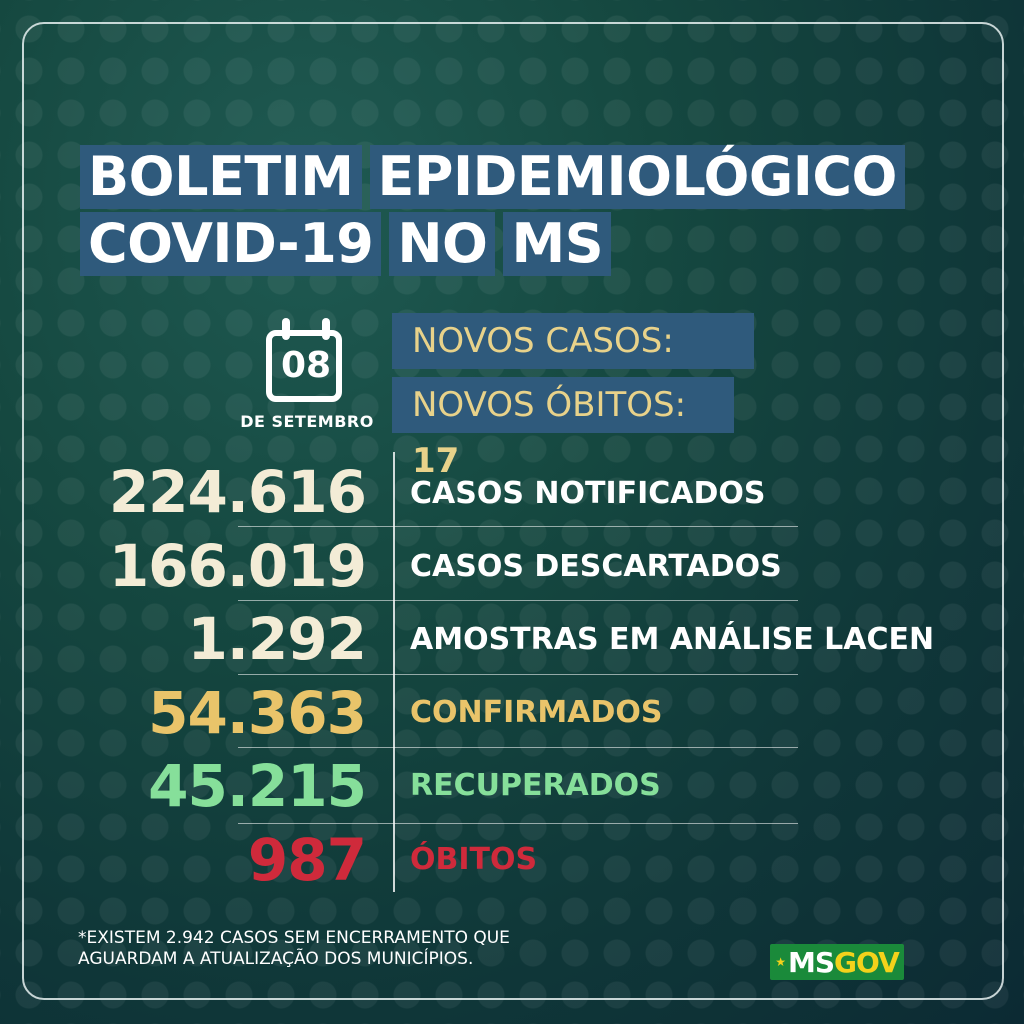  I want to click on stat-value-notificados: 224.616, so click(237, 492).